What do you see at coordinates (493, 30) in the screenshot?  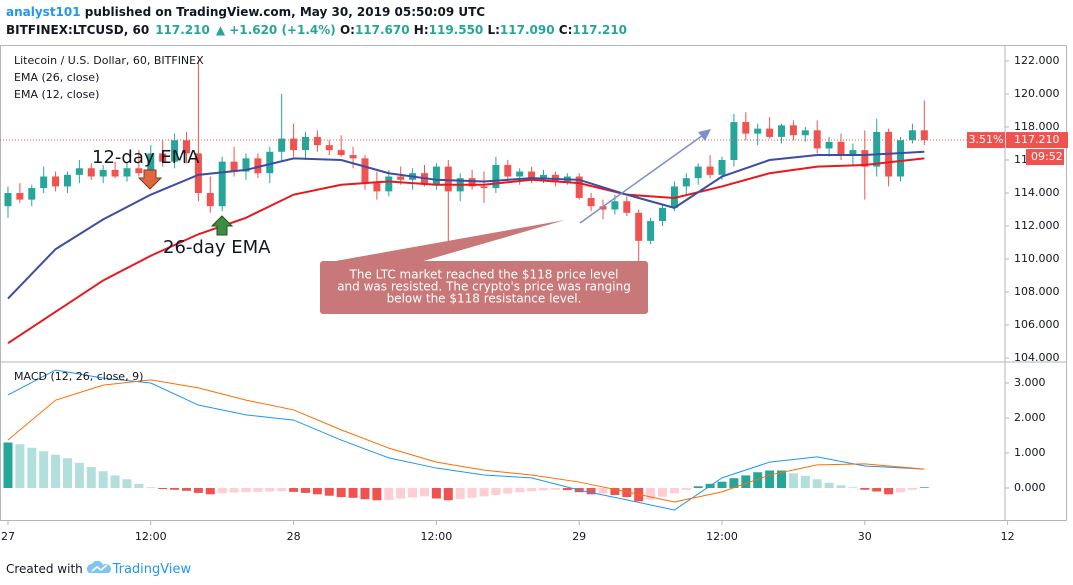 I see `l-label: L:` at bounding box center [493, 30].